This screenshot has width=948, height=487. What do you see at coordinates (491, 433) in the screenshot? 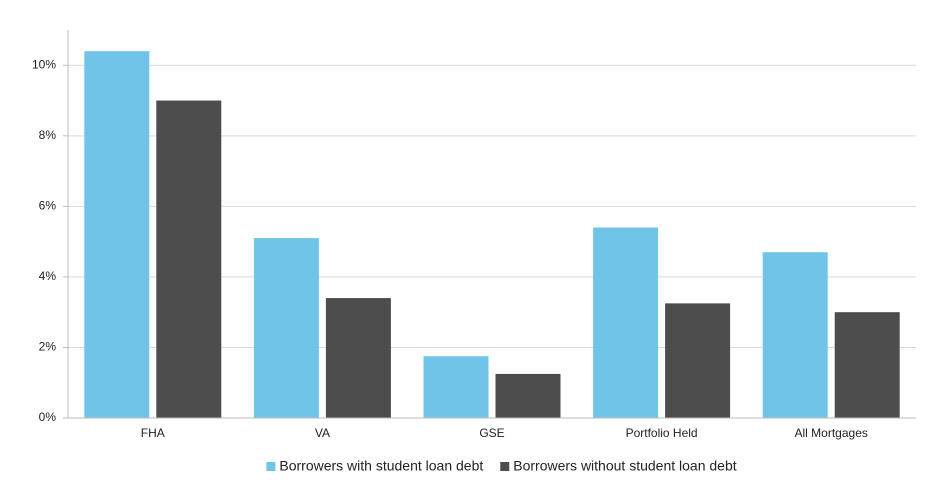
I see `x-tick-label: GSE` at bounding box center [491, 433].